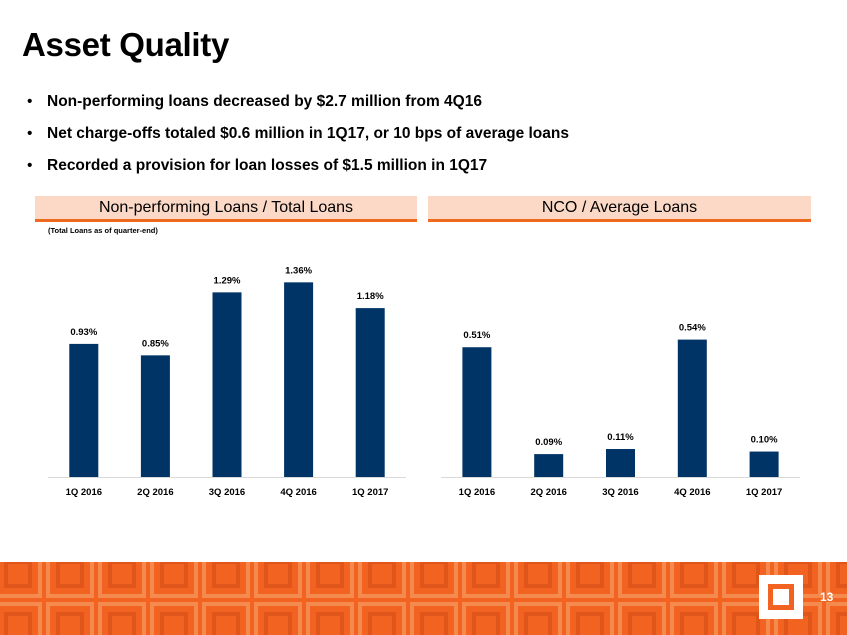 The width and height of the screenshot is (847, 635). I want to click on footer-band, so click(423, 598).